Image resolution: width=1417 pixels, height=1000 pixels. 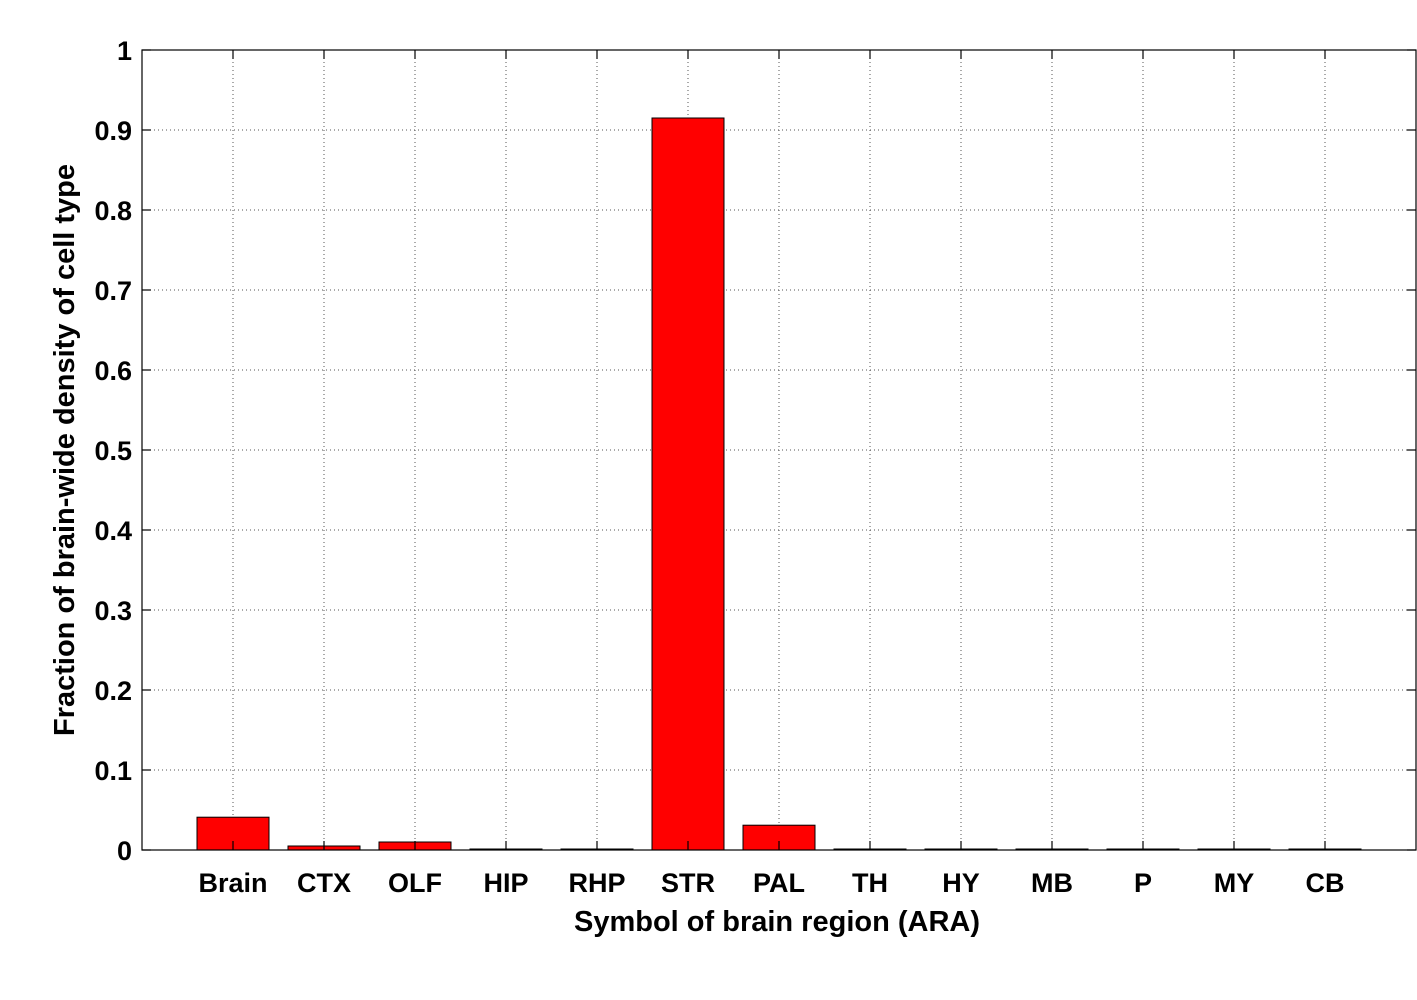 I want to click on y-tick-labels: 0 0.1 0.2 0.3 0.4 0.5 0.6 0.7 0.8 0.9 1, so click(x=113, y=451).